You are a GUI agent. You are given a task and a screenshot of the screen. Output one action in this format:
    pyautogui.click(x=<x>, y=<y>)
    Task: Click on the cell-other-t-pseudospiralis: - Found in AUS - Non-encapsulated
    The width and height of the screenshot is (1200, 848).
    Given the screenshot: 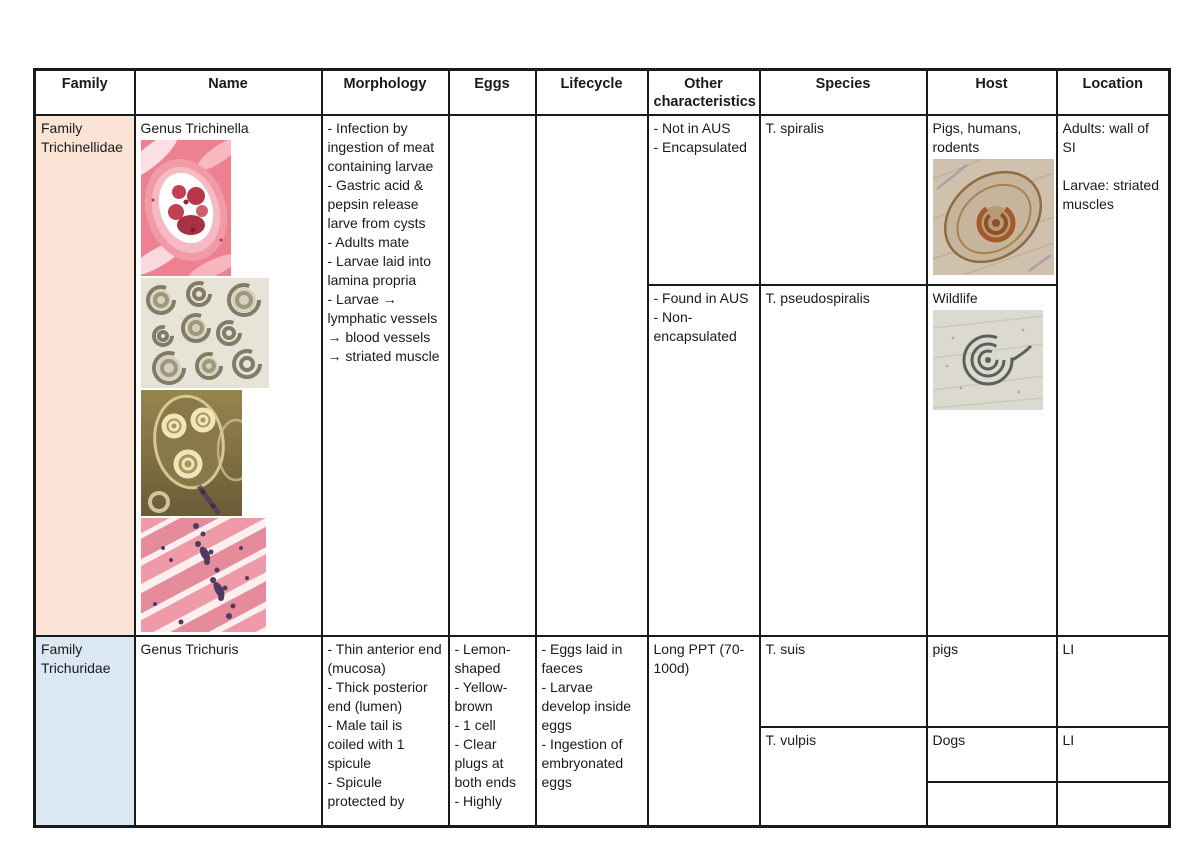 What is the action you would take?
    pyautogui.click(x=703, y=460)
    